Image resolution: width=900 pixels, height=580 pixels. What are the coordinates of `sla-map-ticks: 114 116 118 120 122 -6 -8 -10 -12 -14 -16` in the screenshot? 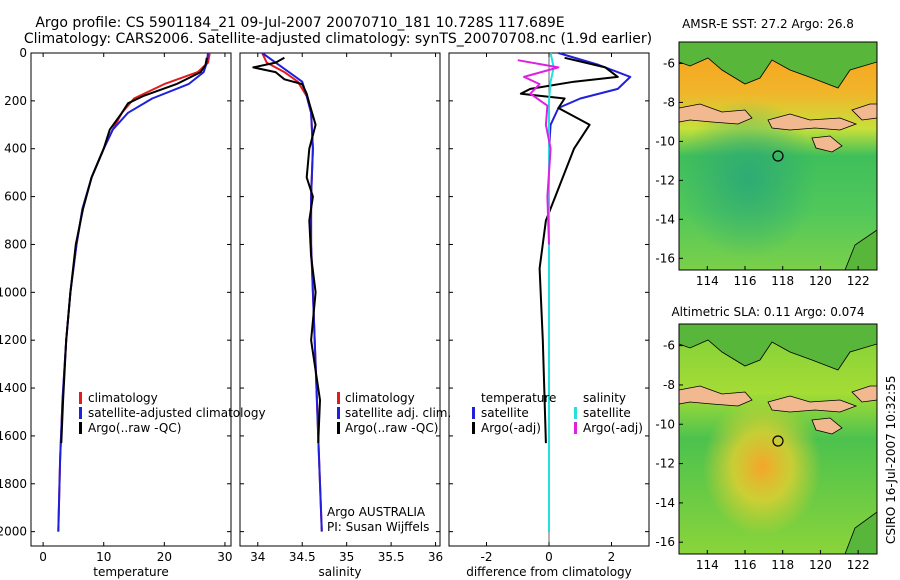 It's located at (762, 455).